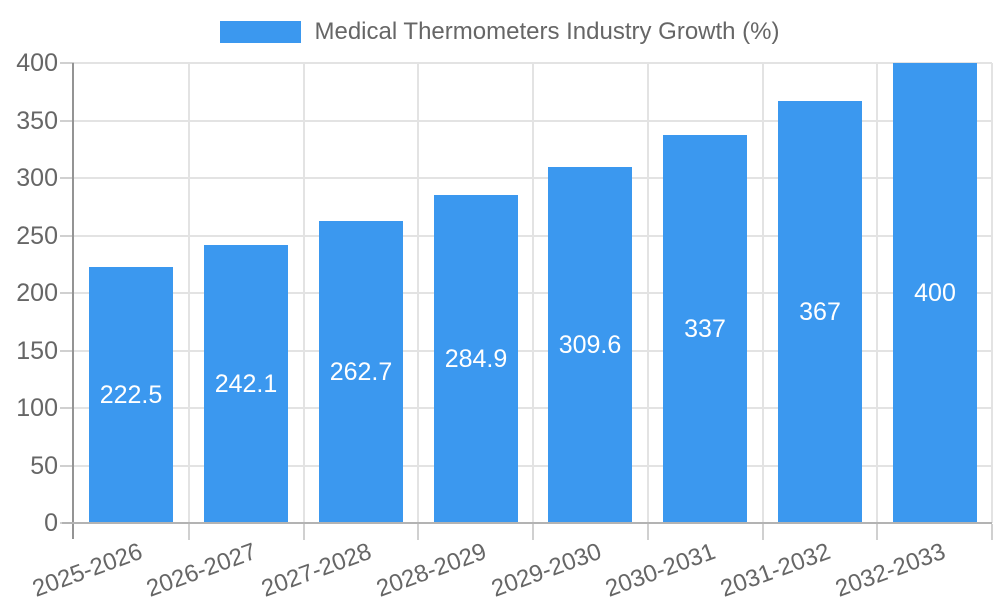 This screenshot has height=600, width=1000. I want to click on y-tick-label: 50, so click(44, 465).